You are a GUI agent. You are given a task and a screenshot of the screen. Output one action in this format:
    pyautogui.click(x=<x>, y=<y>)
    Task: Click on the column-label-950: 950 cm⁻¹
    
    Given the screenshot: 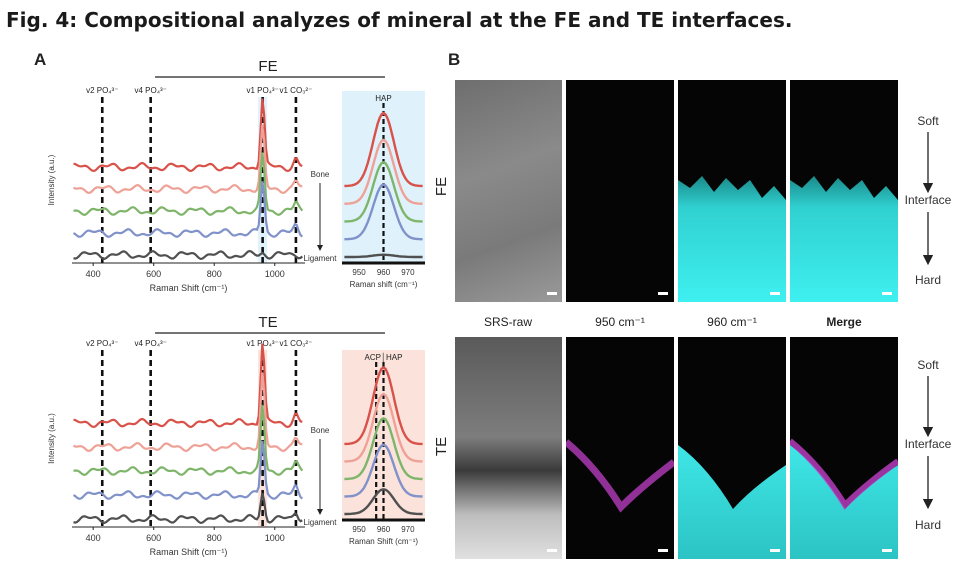 What is the action you would take?
    pyautogui.click(x=620, y=322)
    